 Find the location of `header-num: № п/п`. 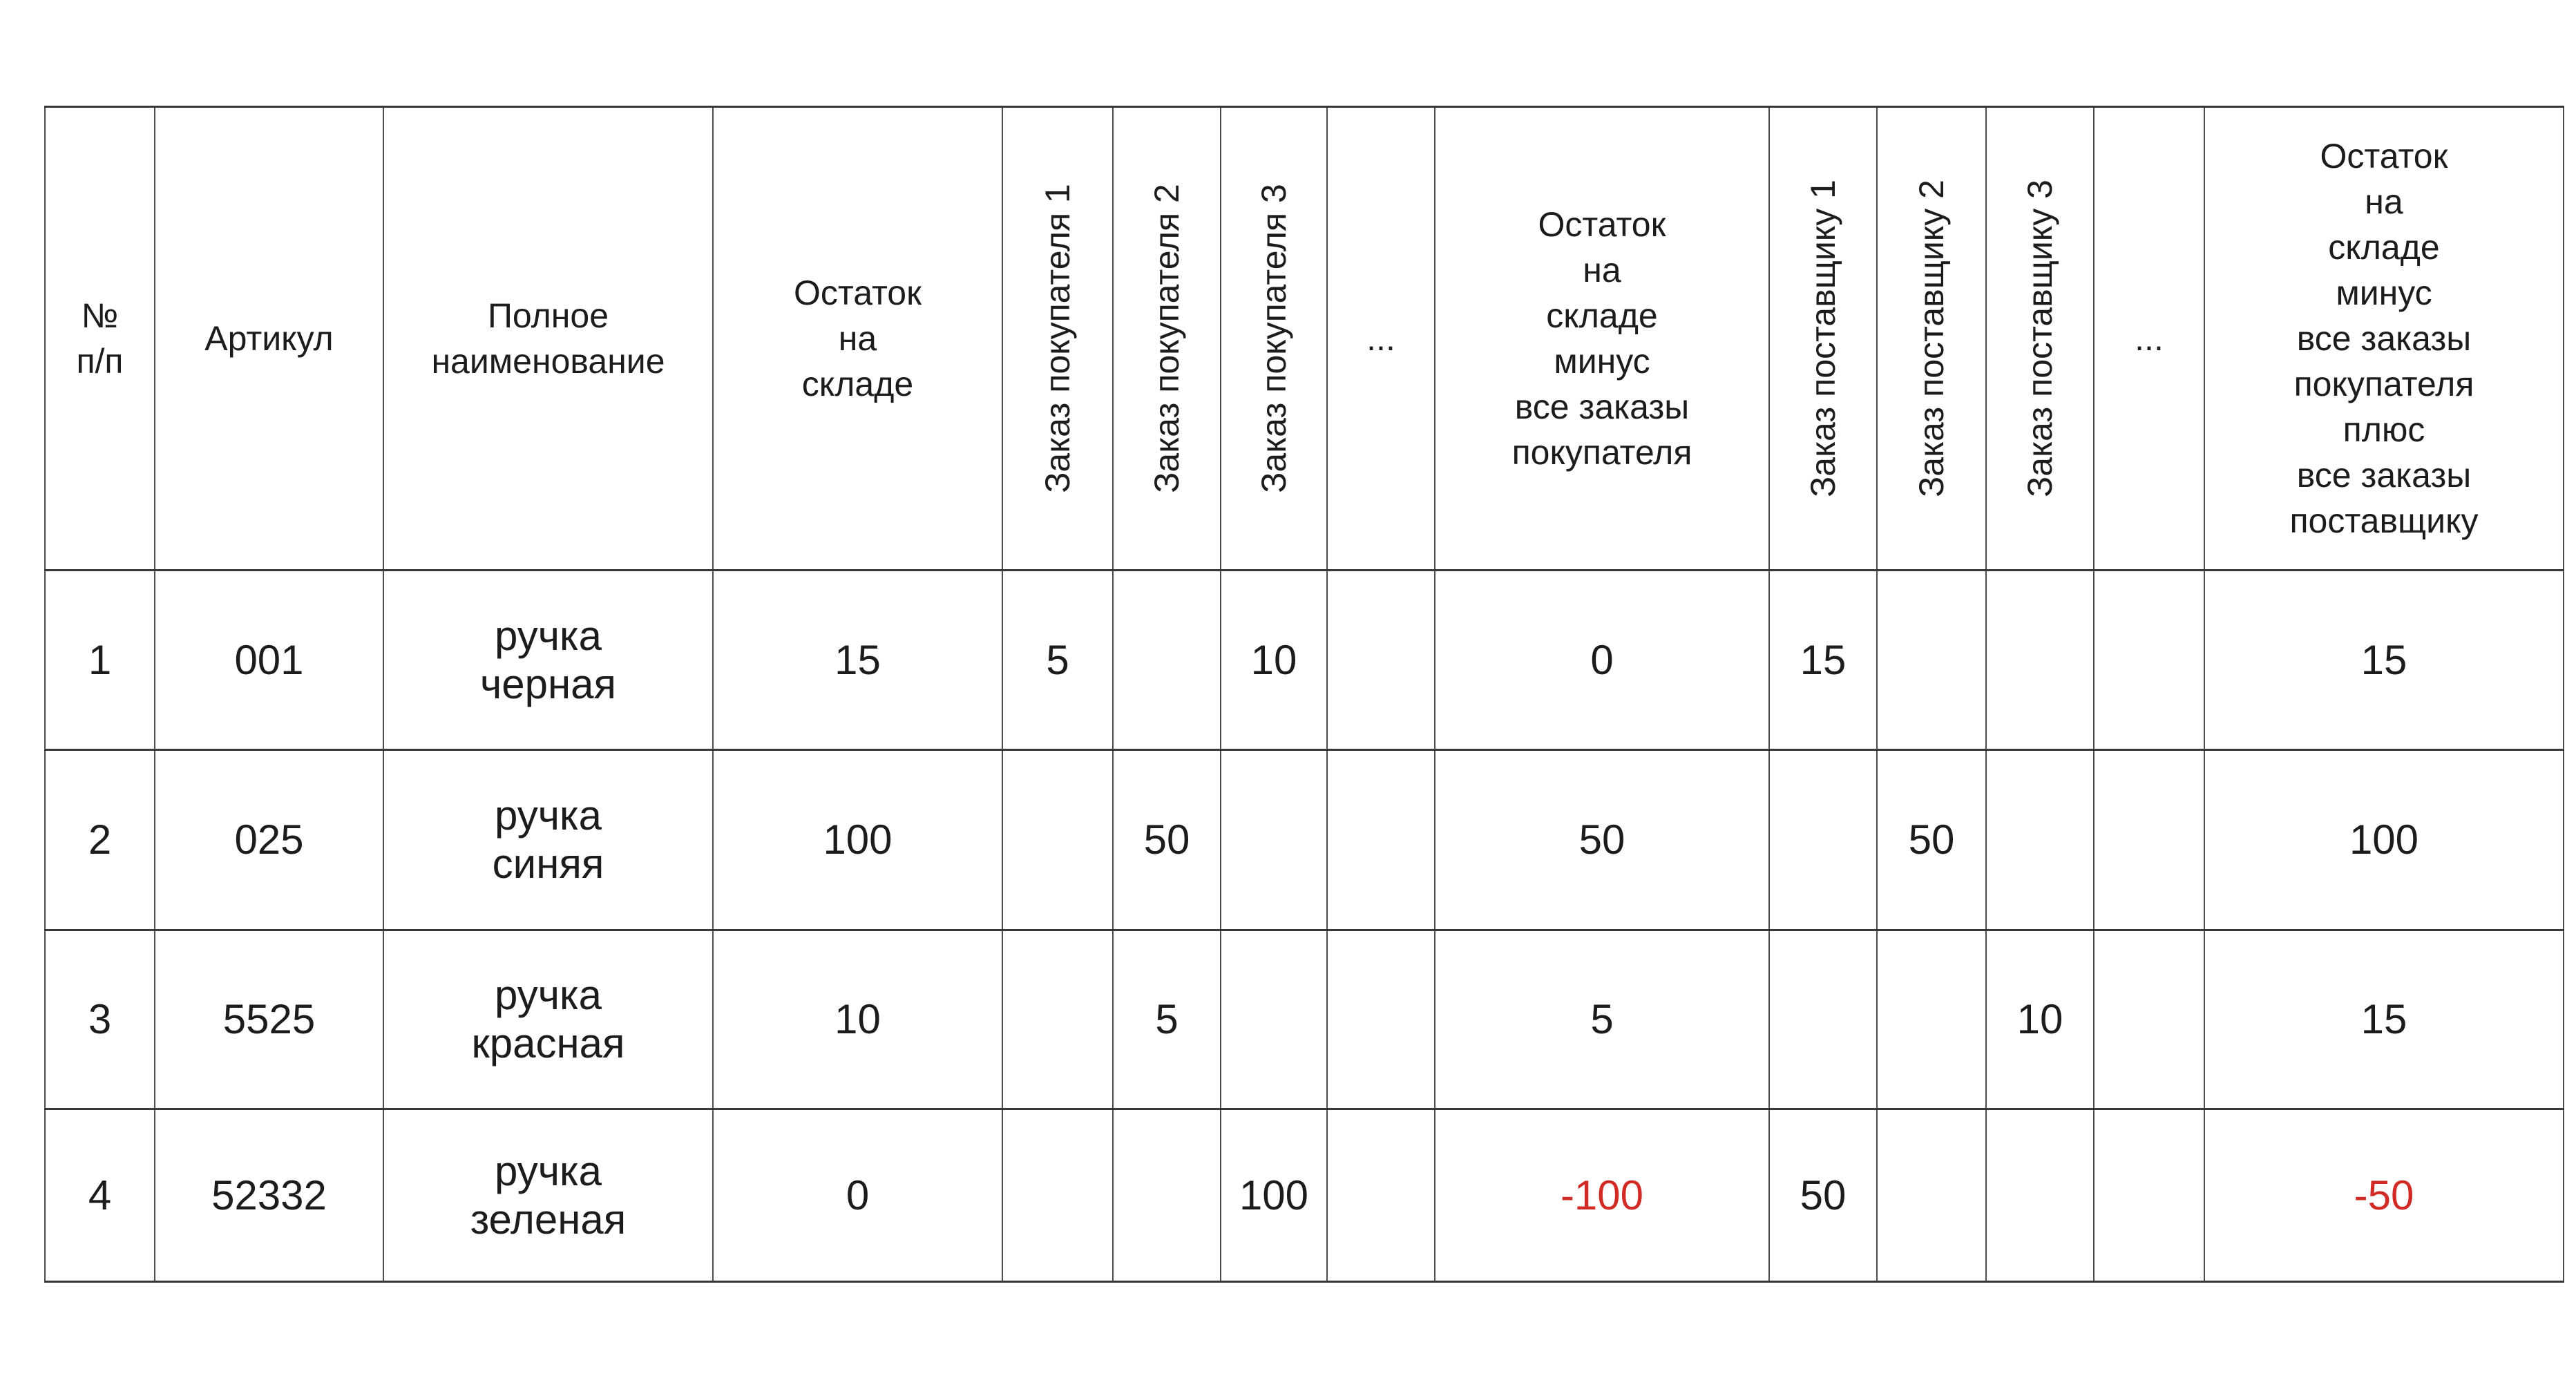

header-num: № п/п is located at coordinates (100, 338).